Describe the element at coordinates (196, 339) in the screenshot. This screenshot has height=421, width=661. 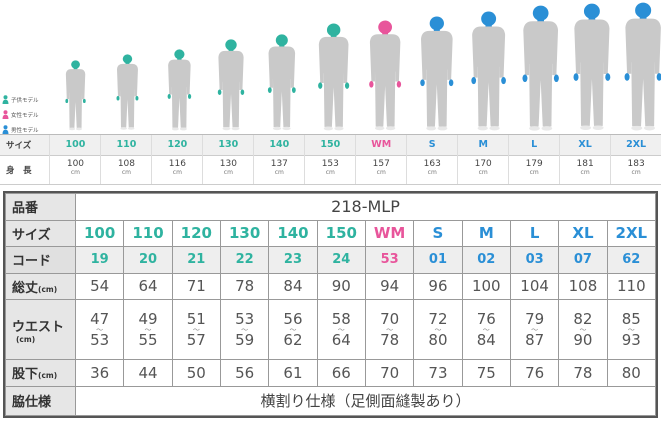
I see `waist-max: 57` at that location.